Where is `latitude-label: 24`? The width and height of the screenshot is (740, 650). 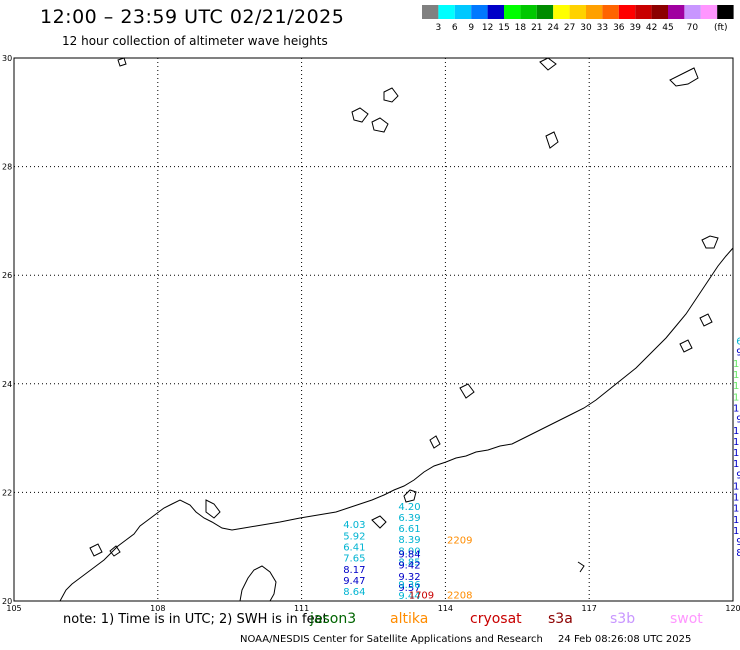 latitude-label: 24 is located at coordinates (7, 384).